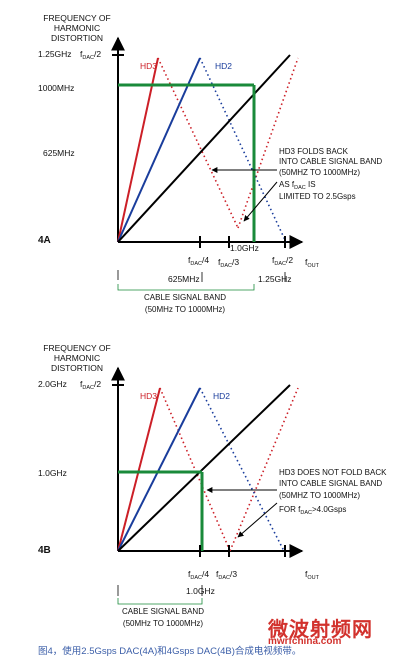  What do you see at coordinates (163, 611) in the screenshot?
I see `panel-4b-band-label-1: CABLE SIGNAL BAND` at bounding box center [163, 611].